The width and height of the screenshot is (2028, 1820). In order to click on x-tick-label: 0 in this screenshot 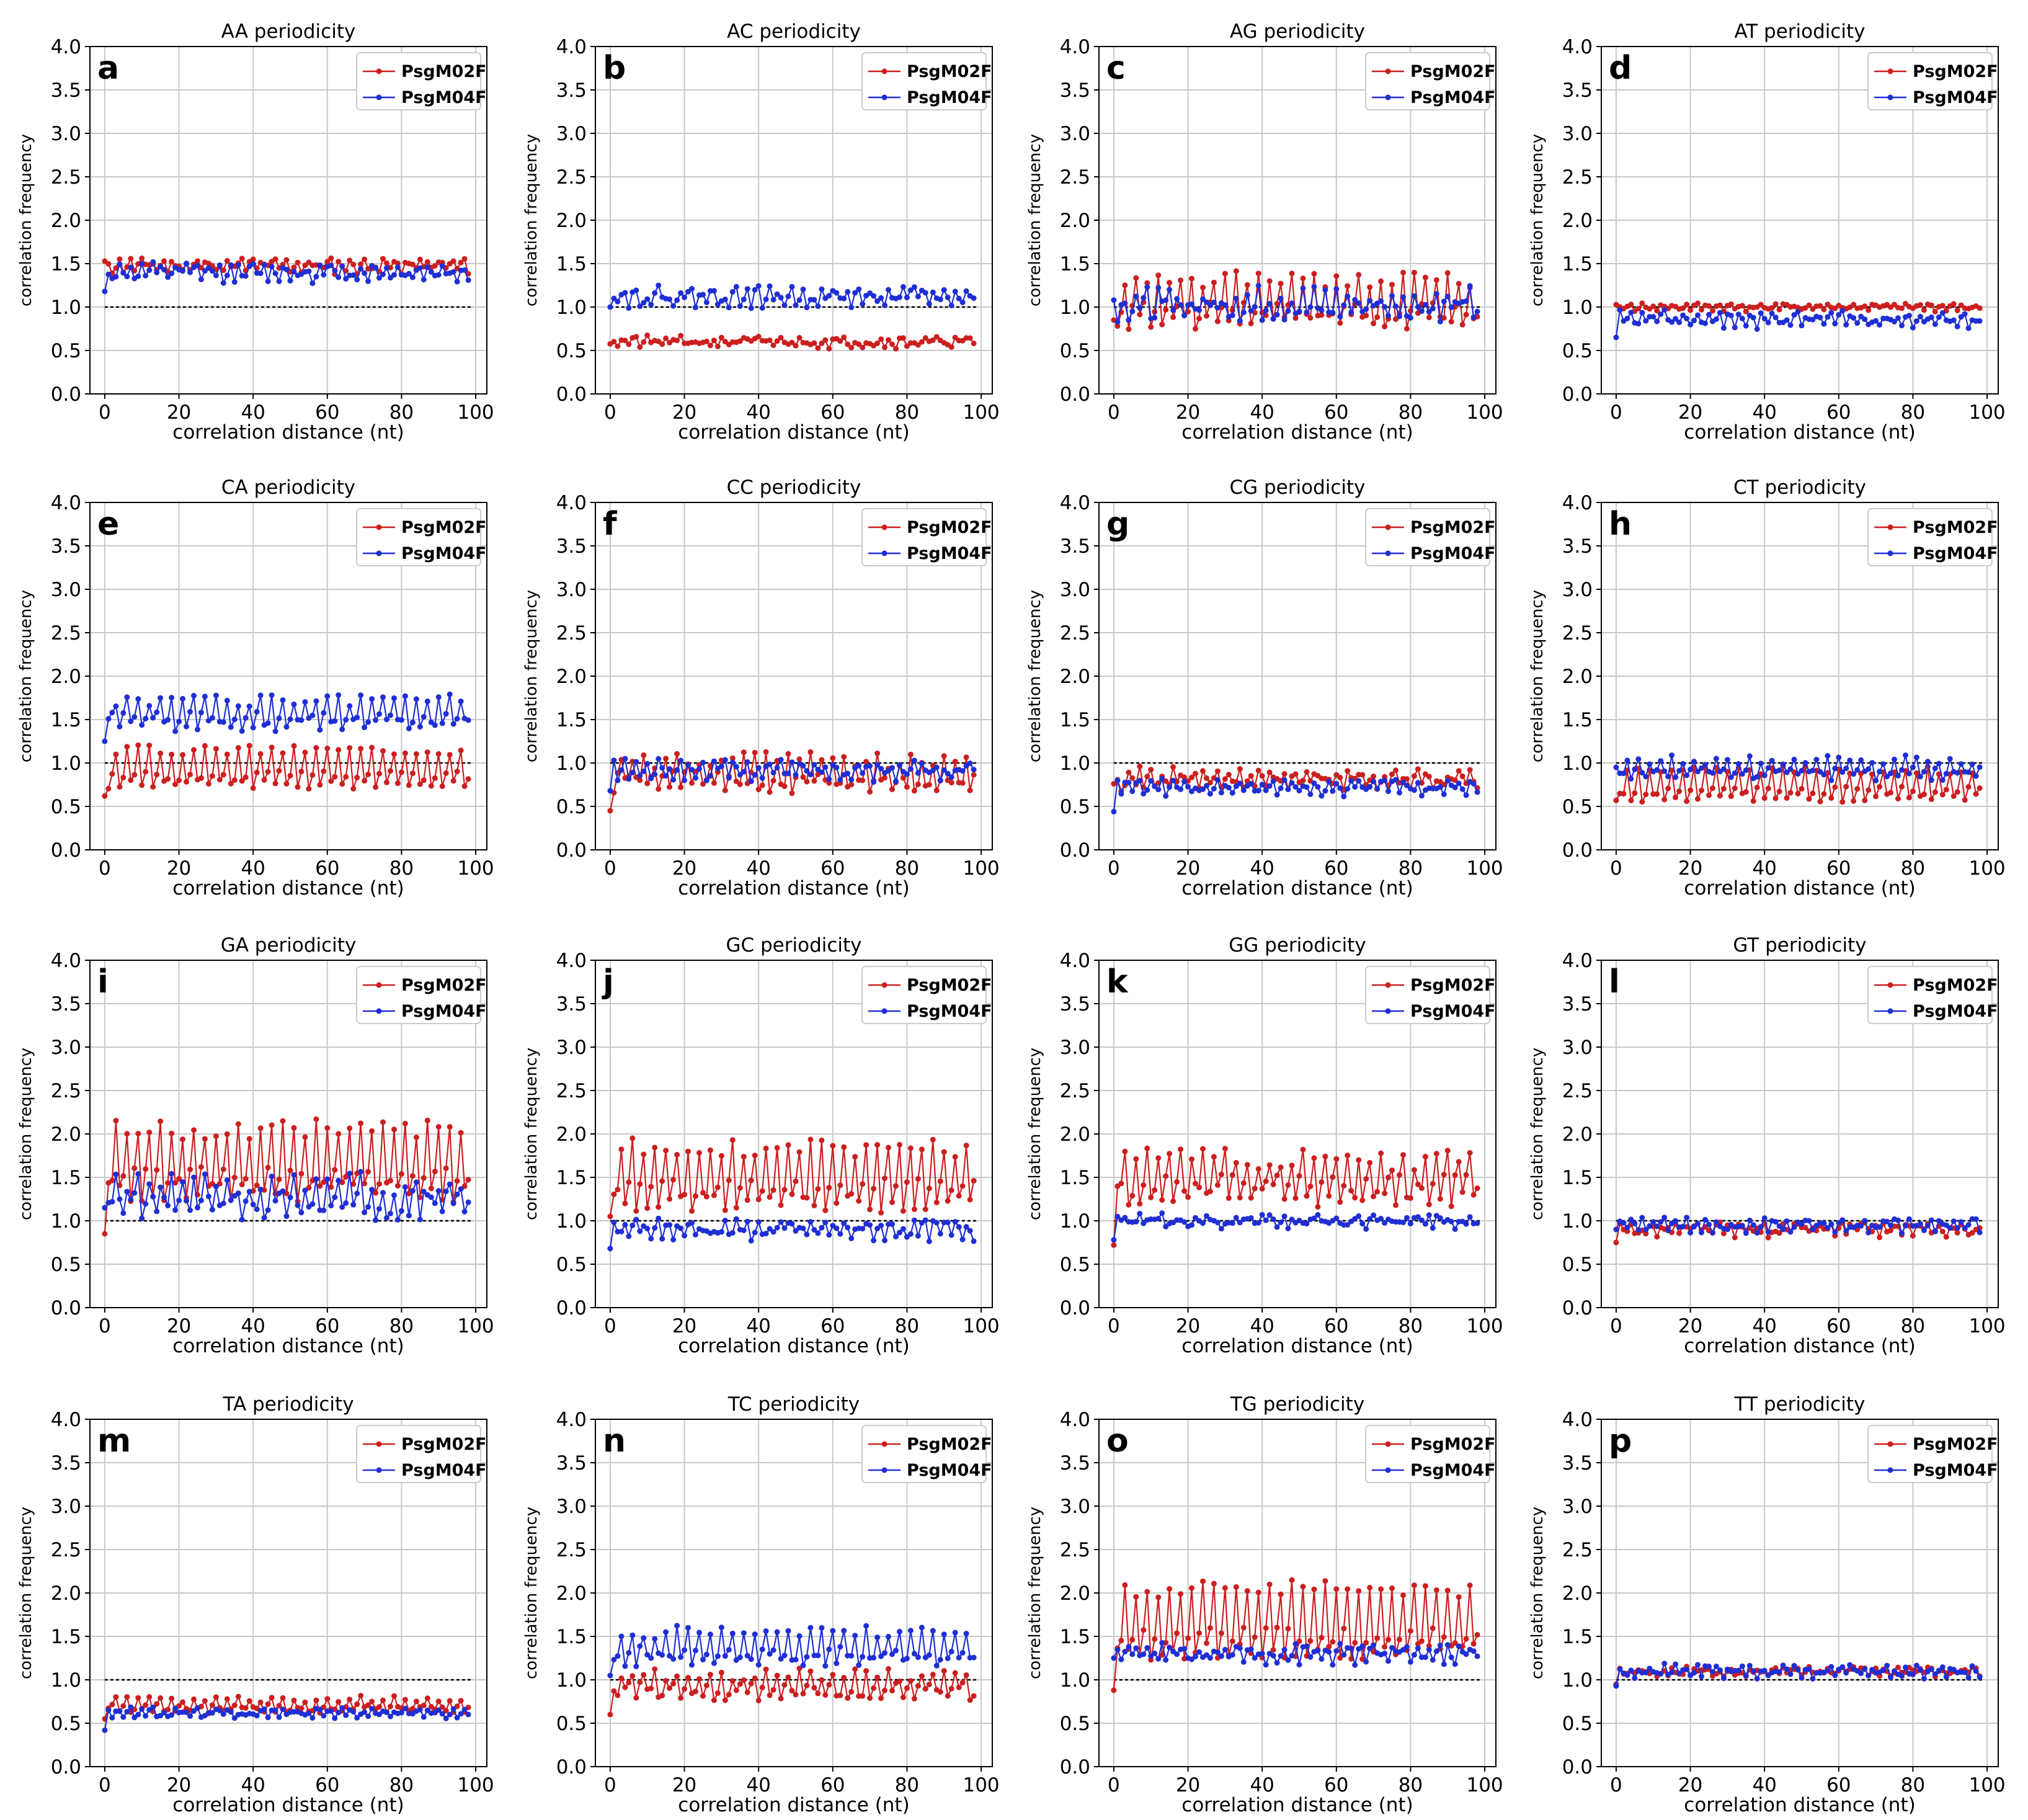, I will do `click(1114, 1785)`.